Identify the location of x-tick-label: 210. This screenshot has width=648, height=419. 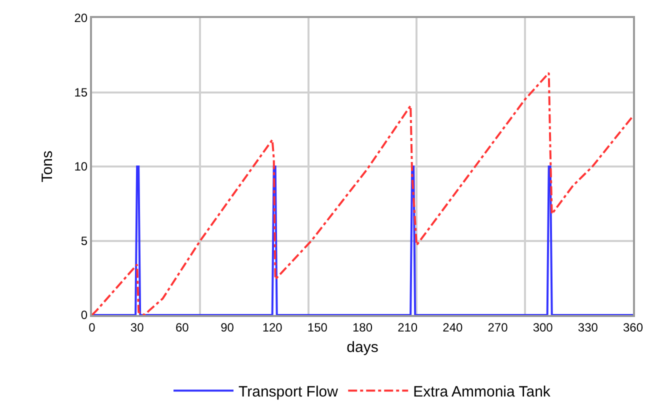
(408, 327).